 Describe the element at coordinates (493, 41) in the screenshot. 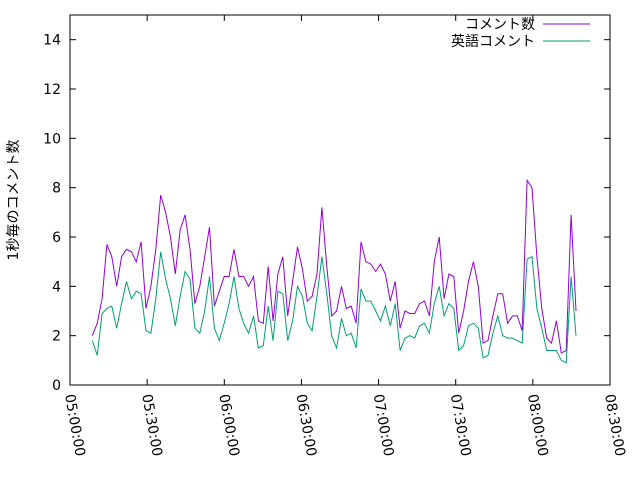

I see `legend-label-1: 英語コメント` at that location.